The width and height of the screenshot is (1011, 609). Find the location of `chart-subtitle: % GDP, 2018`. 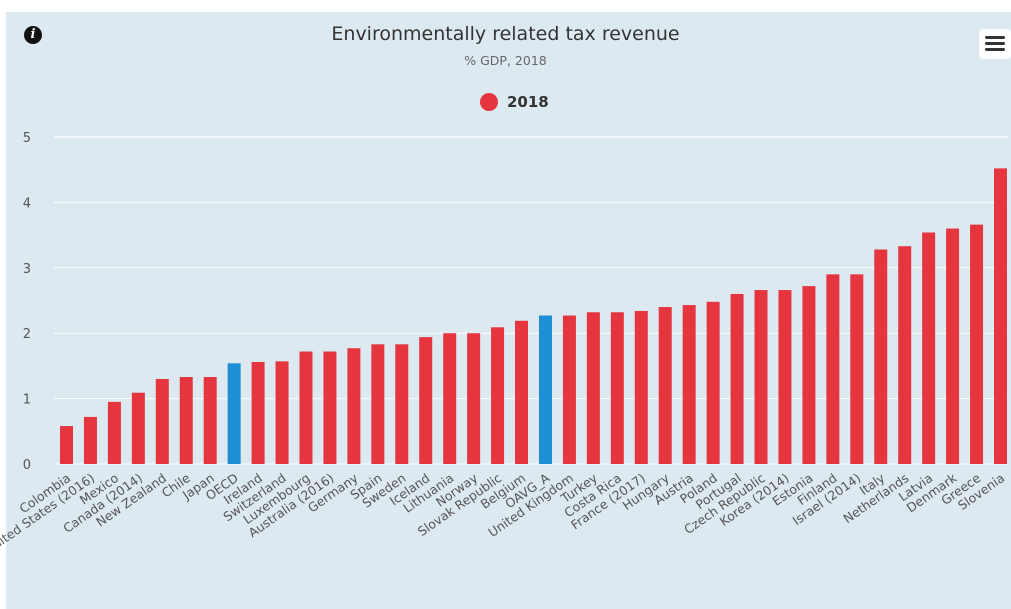

chart-subtitle: % GDP, 2018 is located at coordinates (505, 60).